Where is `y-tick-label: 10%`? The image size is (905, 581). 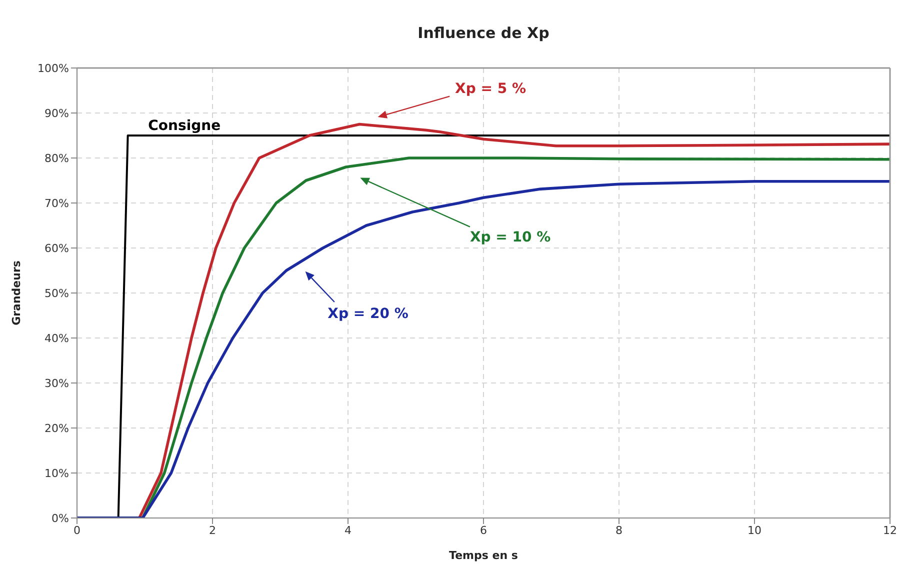
y-tick-label: 10% is located at coordinates (56, 473).